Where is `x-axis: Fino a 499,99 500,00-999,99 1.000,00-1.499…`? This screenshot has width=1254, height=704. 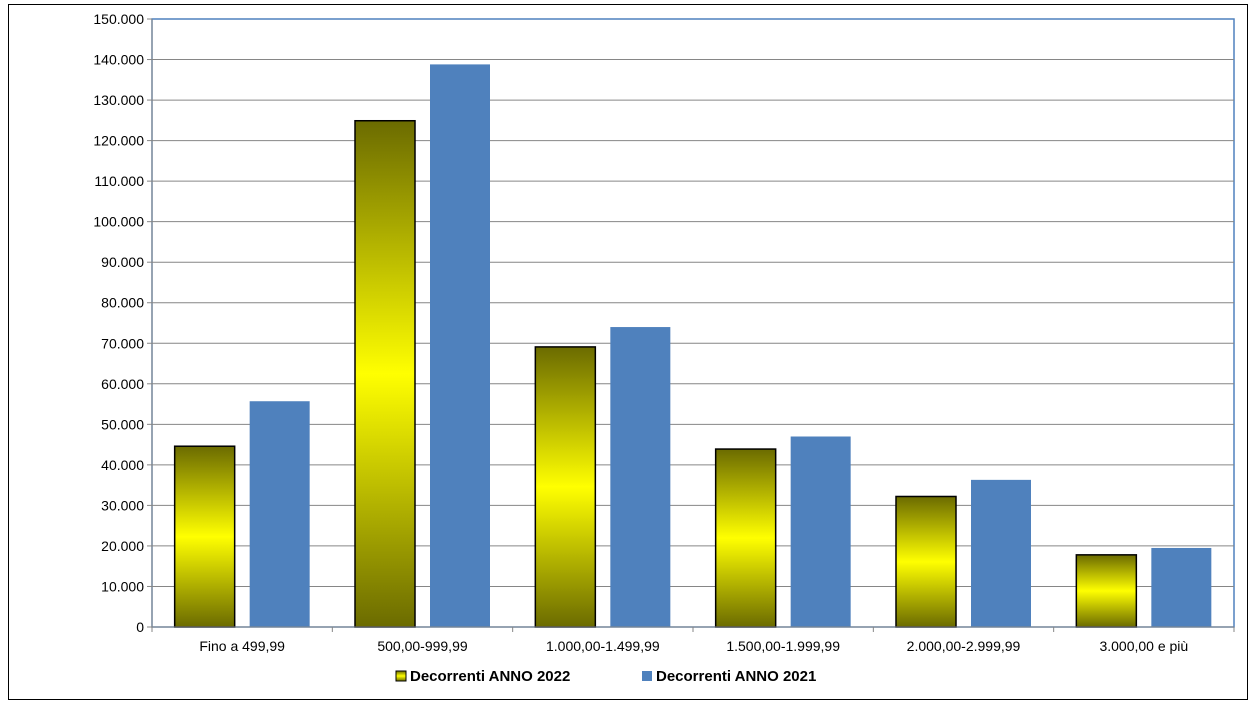
x-axis: Fino a 499,99 500,00-999,99 1.000,00-1.499… is located at coordinates (693, 640).